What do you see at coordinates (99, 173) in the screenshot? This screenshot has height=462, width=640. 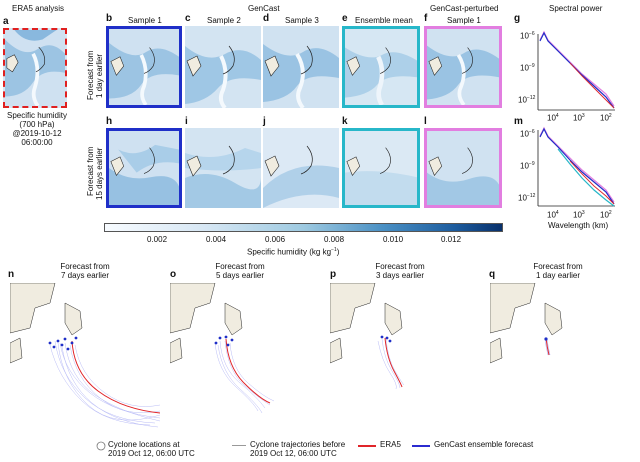 I see `row-label-2b: 15 days earlier` at bounding box center [99, 173].